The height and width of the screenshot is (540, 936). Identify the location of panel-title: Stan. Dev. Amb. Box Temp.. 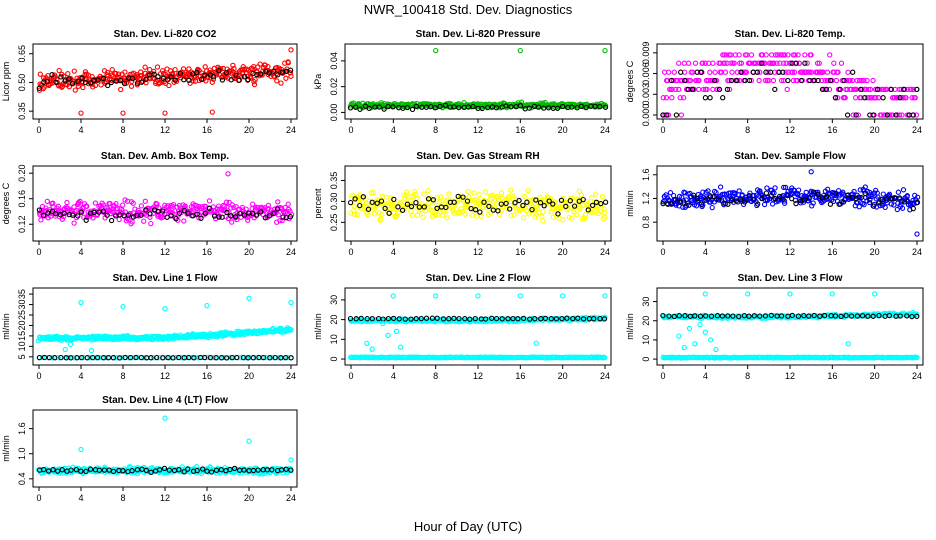
(165, 156).